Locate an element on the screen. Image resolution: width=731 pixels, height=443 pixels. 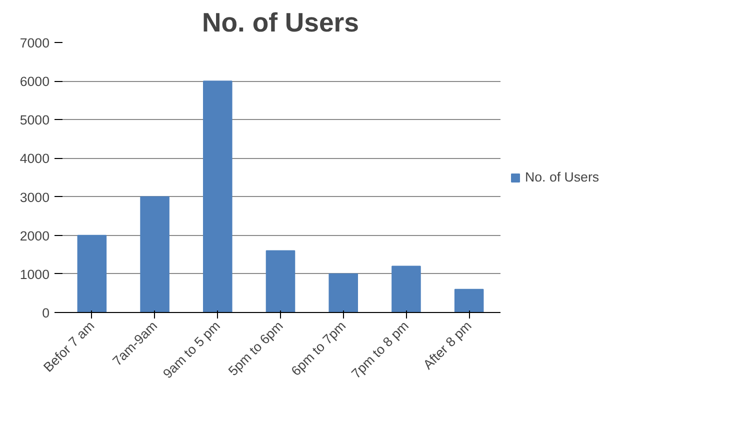
y-tick-label: 1000 is located at coordinates (35, 274).